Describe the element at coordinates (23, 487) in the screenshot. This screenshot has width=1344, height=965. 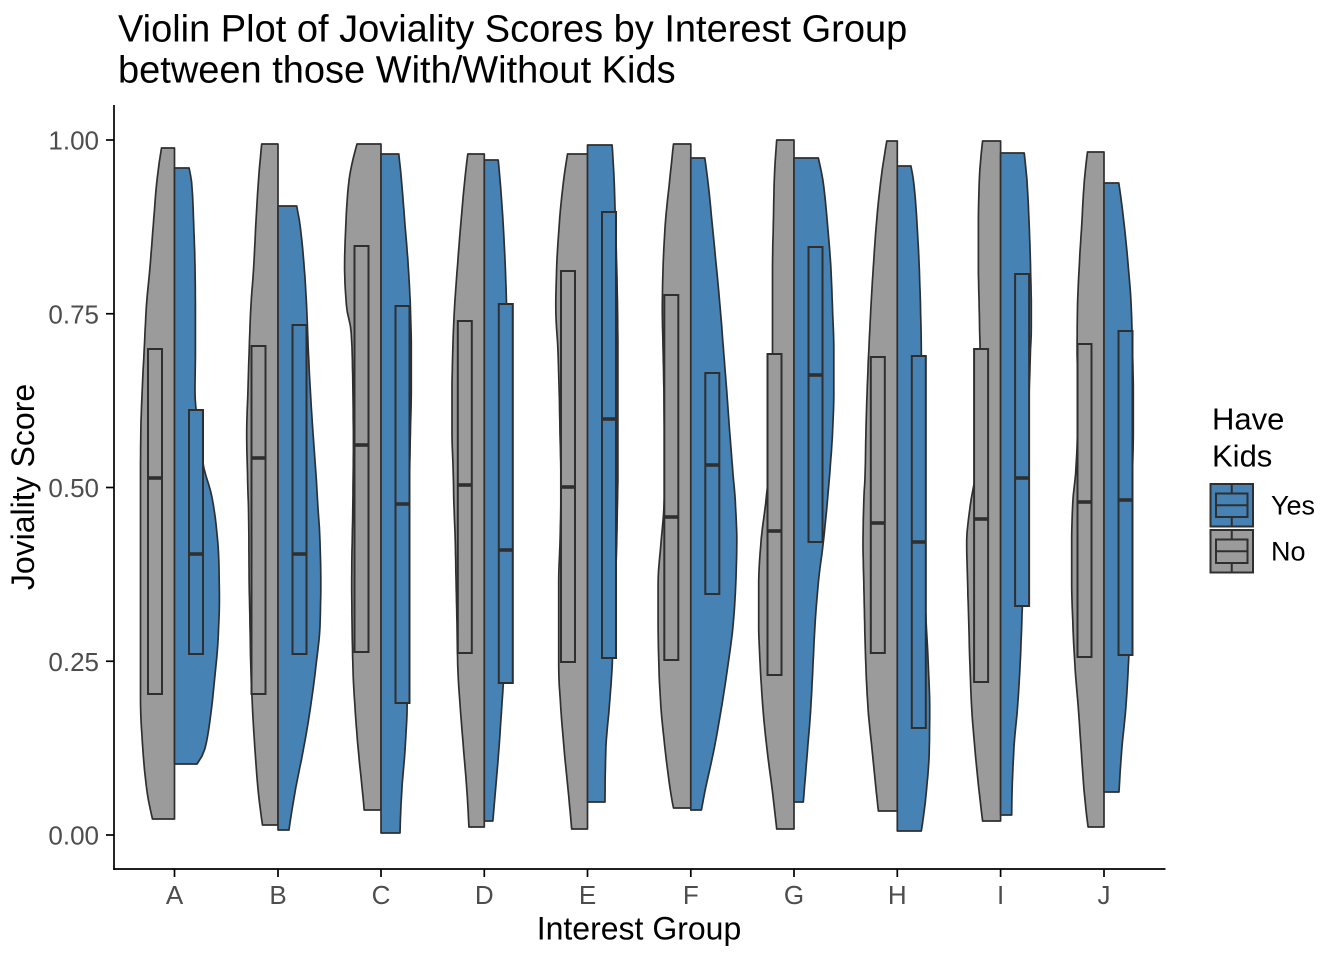
I see `svg-text: Joviality Score` at that location.